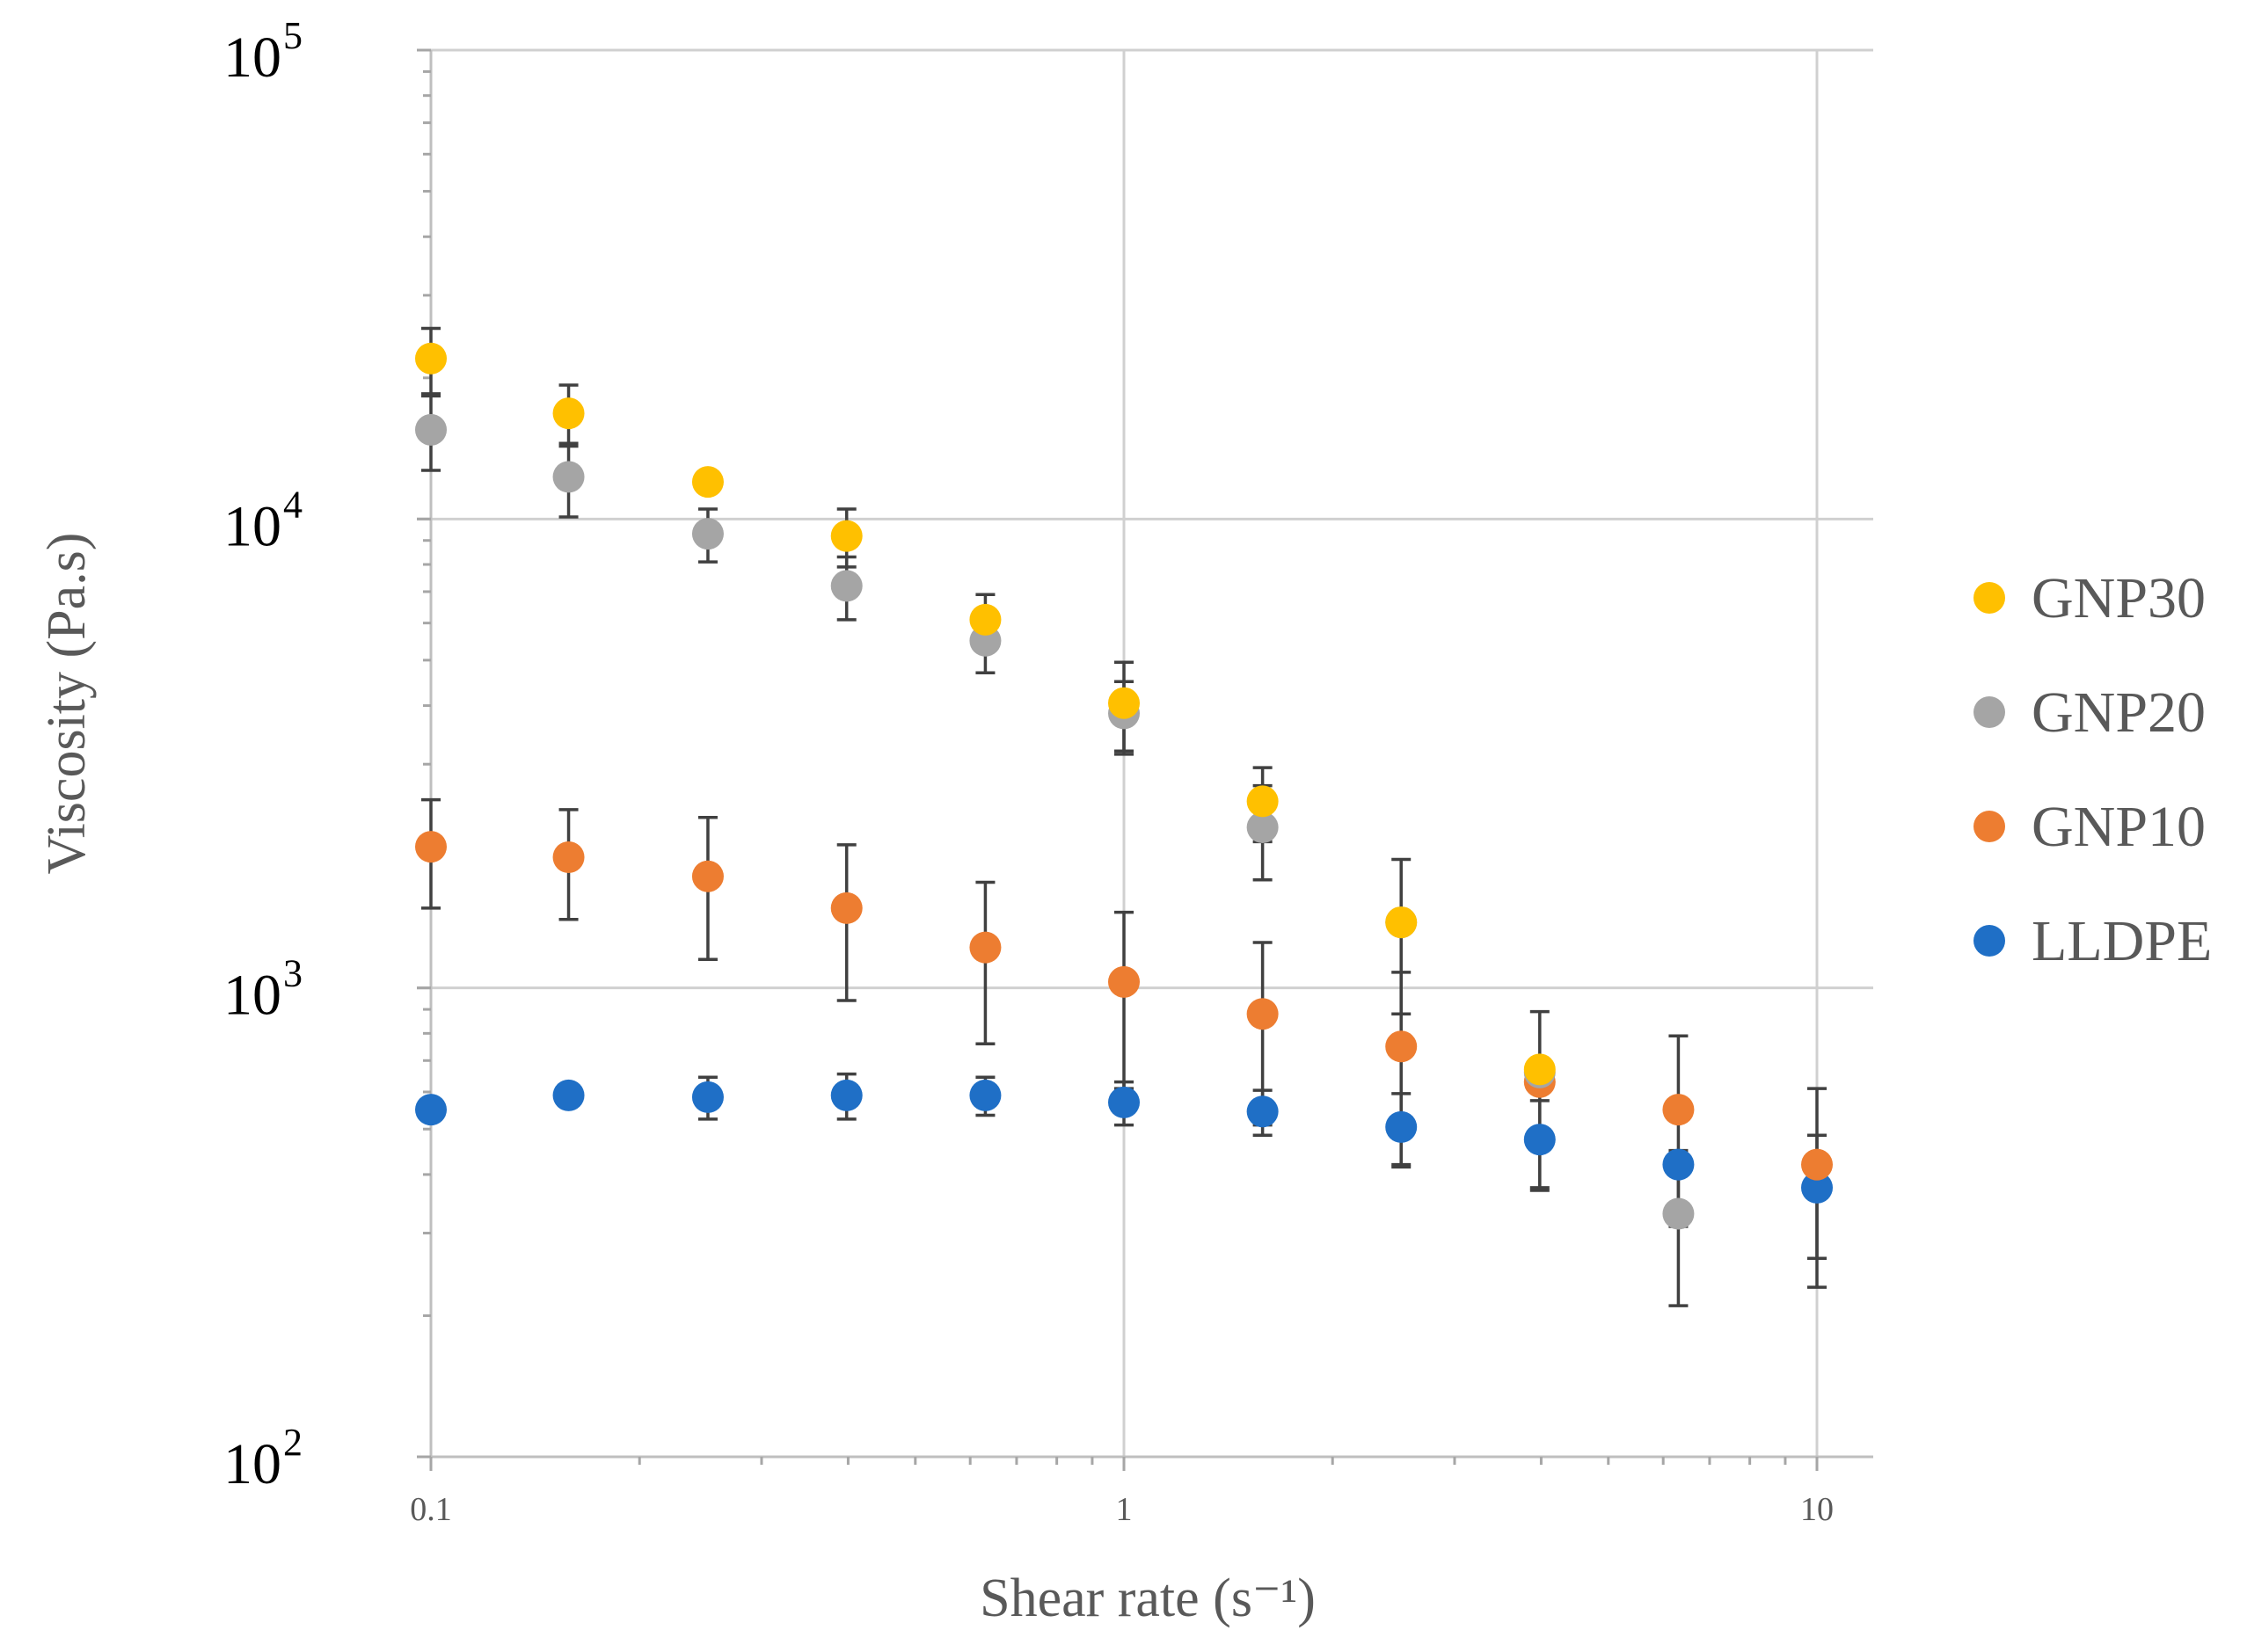 The image size is (2247, 1652). Describe the element at coordinates (1148, 1598) in the screenshot. I see `x-axis-title: Shear rate (s⁻¹)` at that location.